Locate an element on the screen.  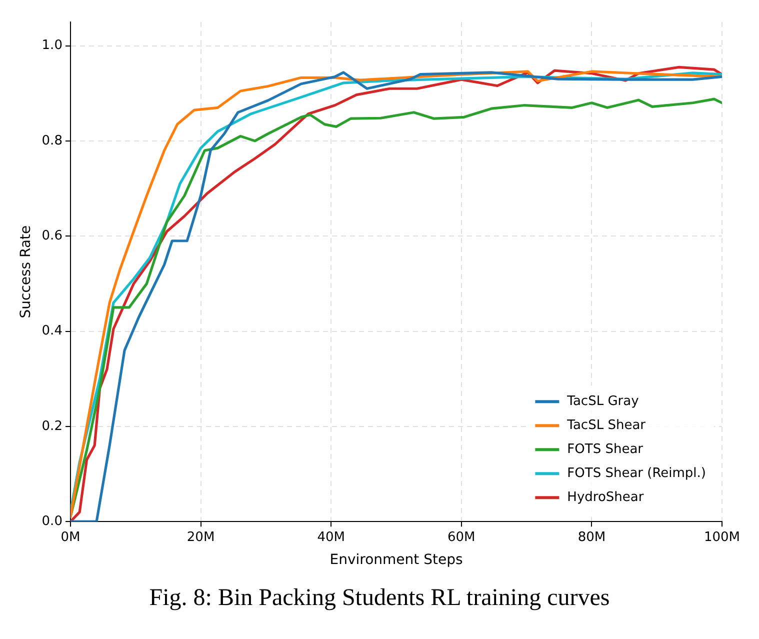
x-tick-label: 0M is located at coordinates (70, 537).